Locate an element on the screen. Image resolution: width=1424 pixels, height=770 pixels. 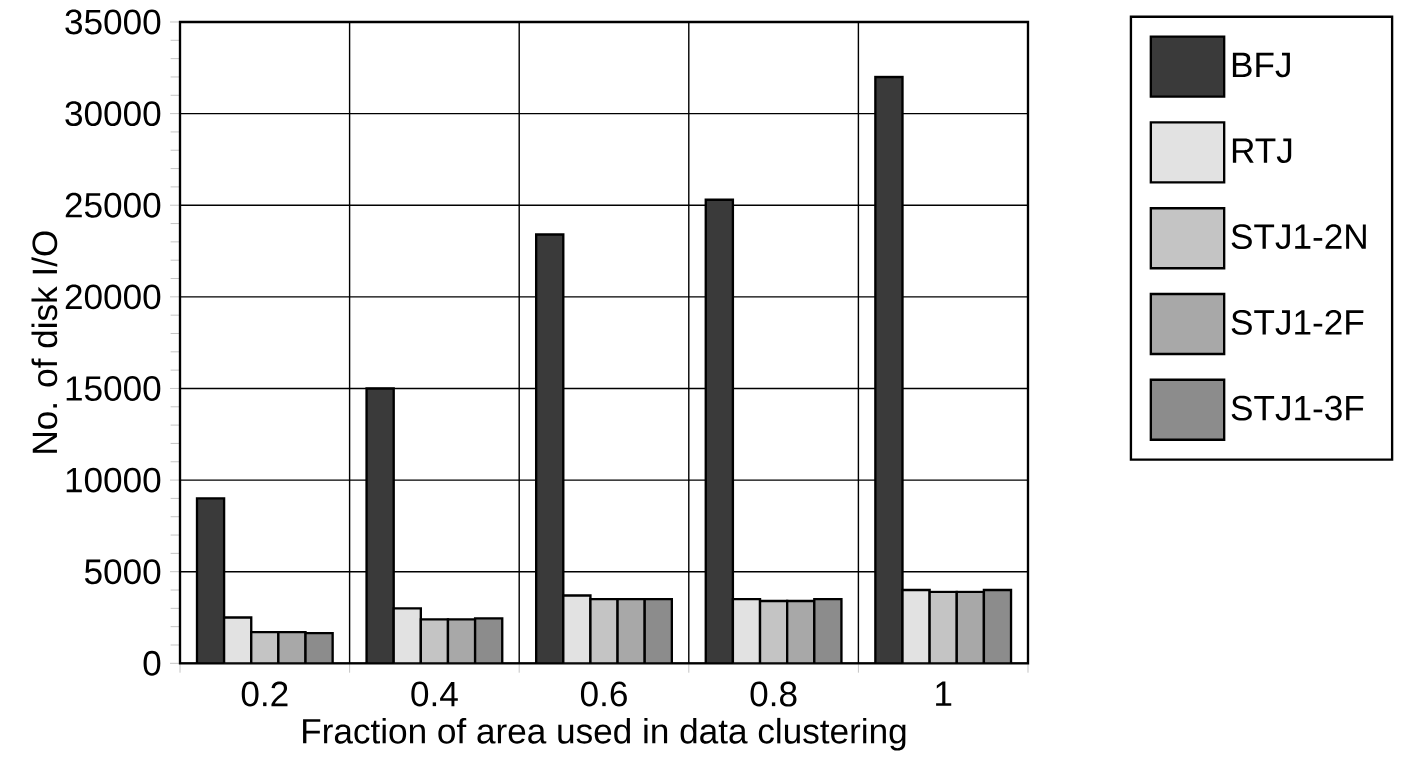
y-tick-label: 30000 is located at coordinates (113, 114).